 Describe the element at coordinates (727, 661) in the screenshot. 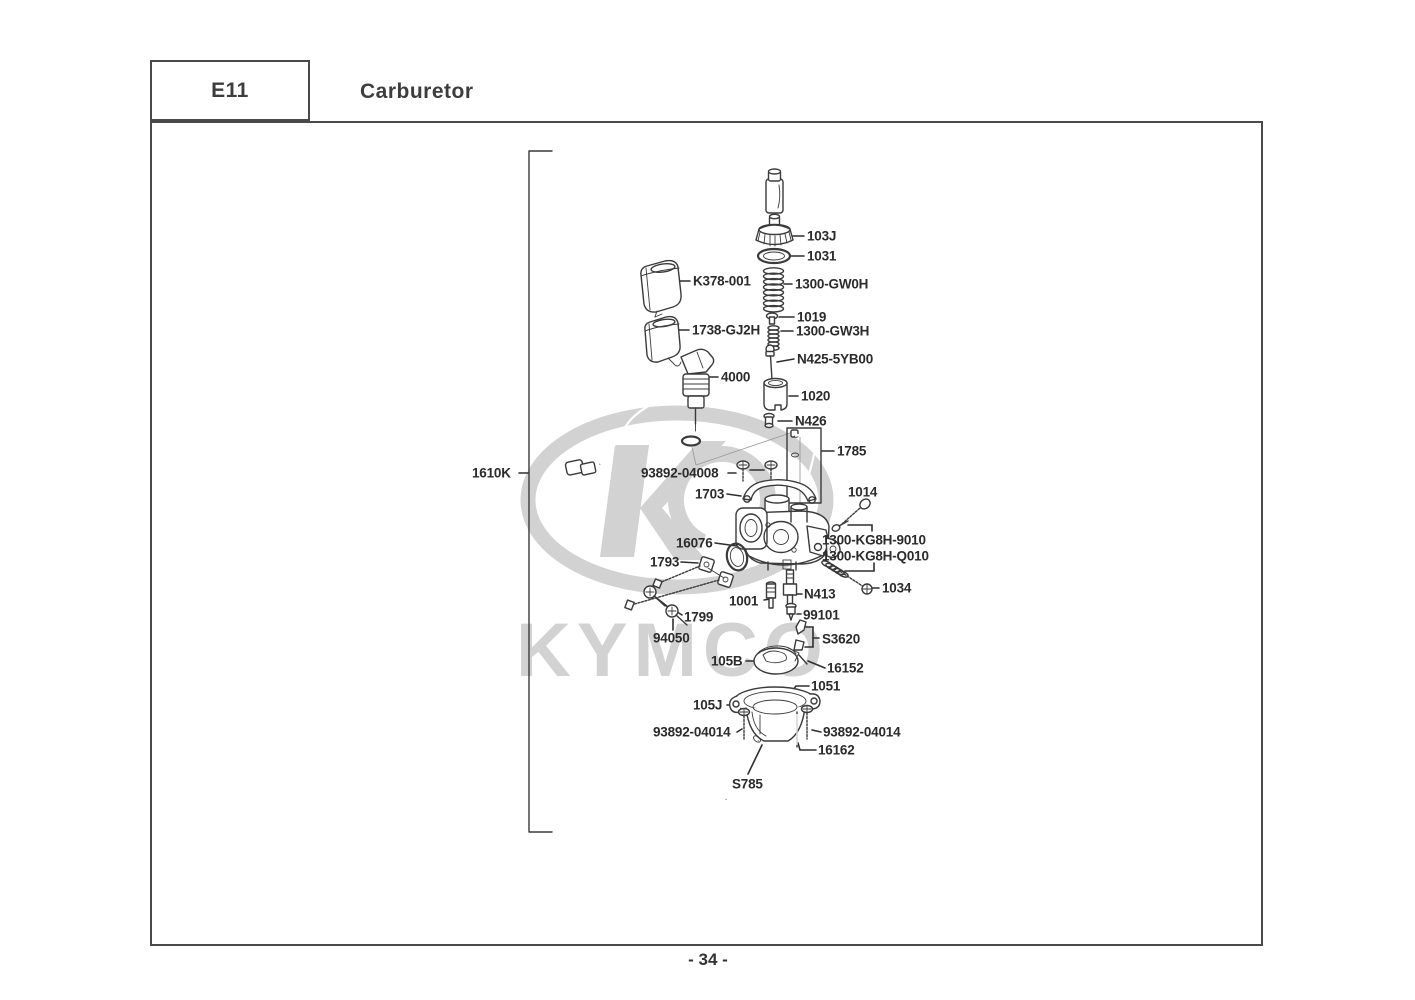

I see `part-label-105B: 105B` at that location.